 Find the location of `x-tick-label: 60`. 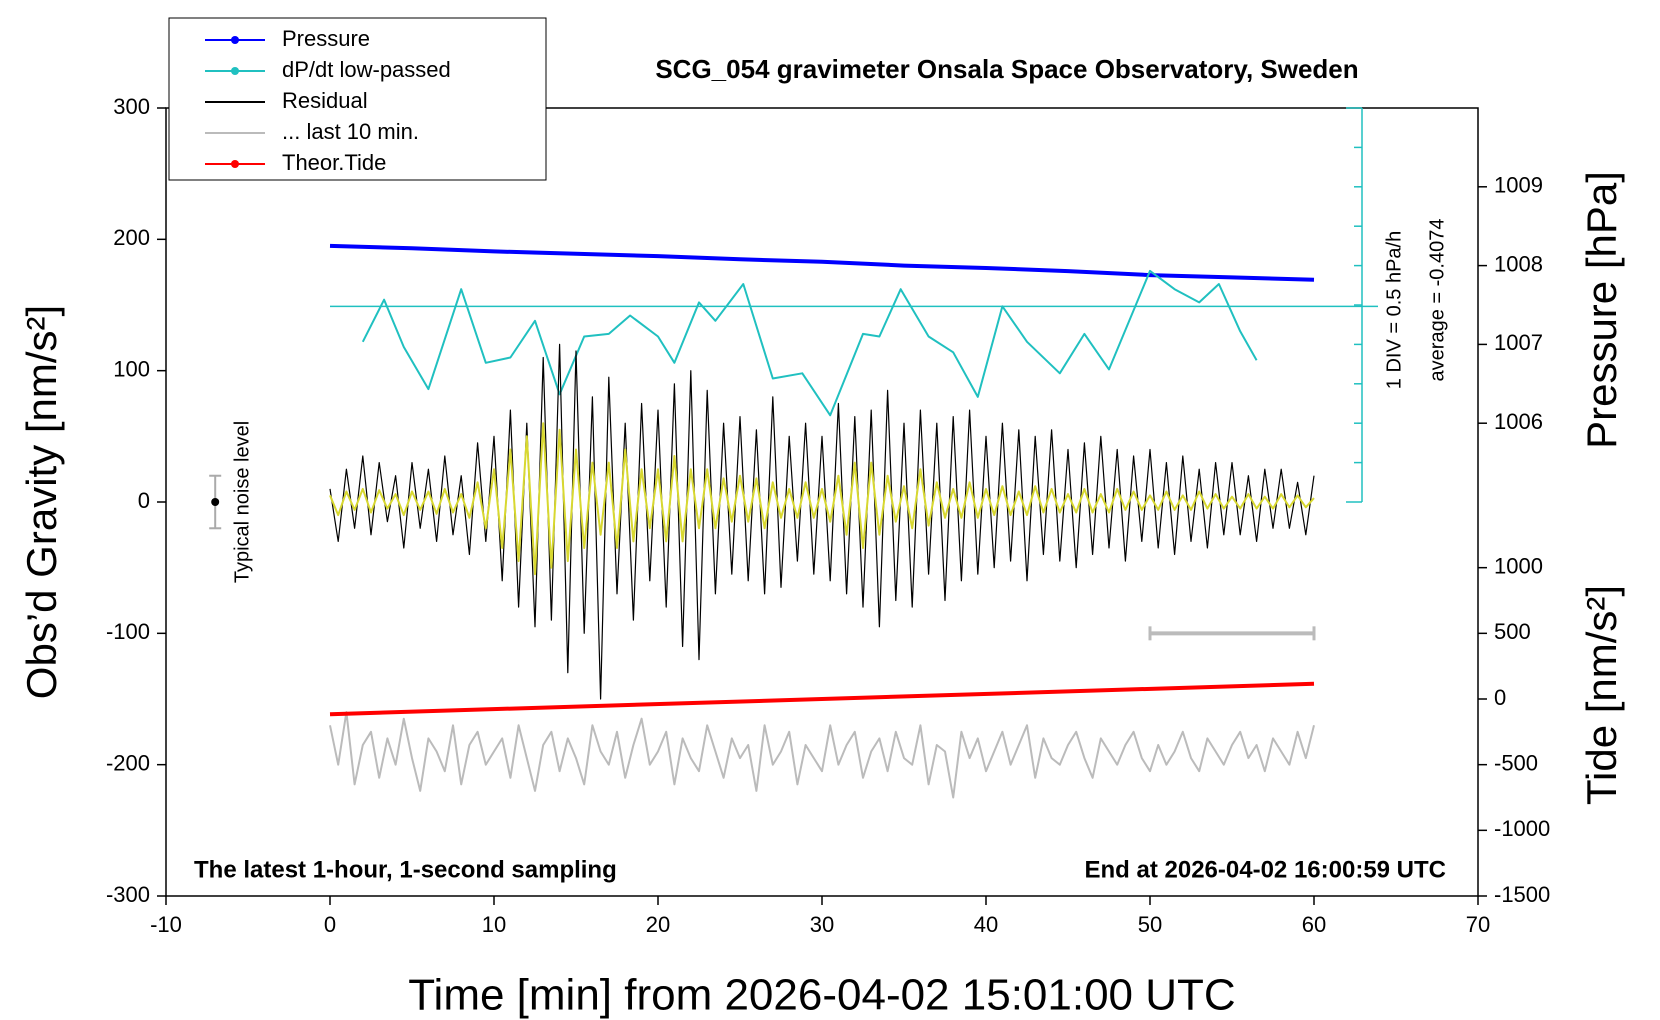

x-tick-label: 60 is located at coordinates (1314, 924).